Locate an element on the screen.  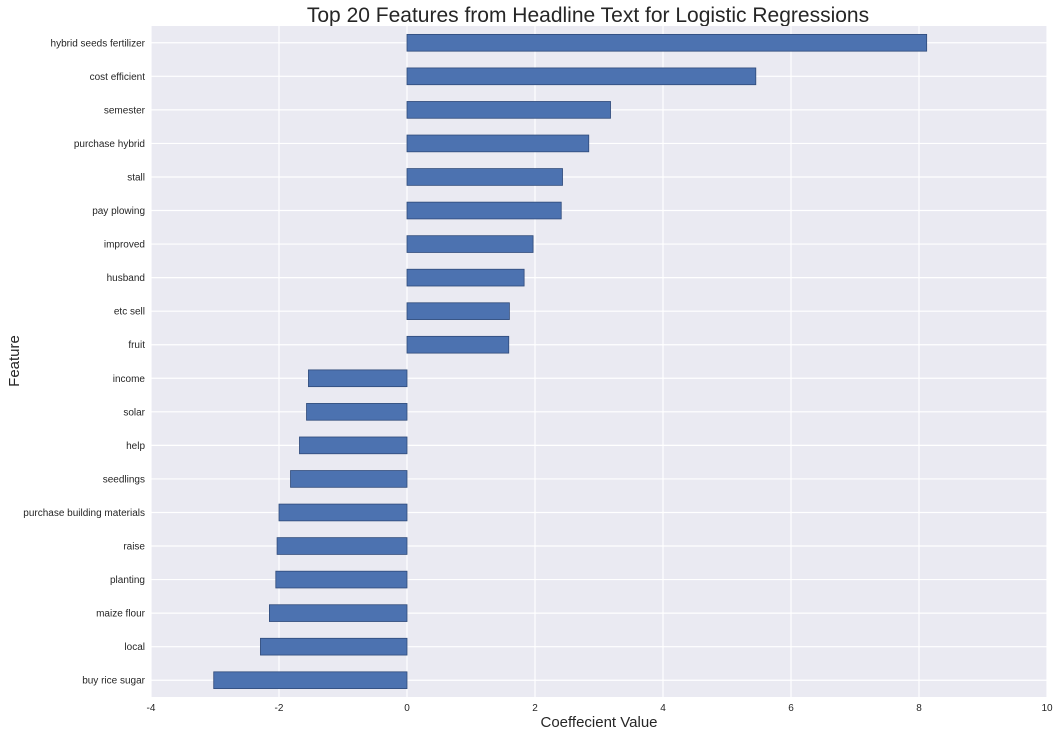
y-category-label: maize flour is located at coordinates (121, 614).